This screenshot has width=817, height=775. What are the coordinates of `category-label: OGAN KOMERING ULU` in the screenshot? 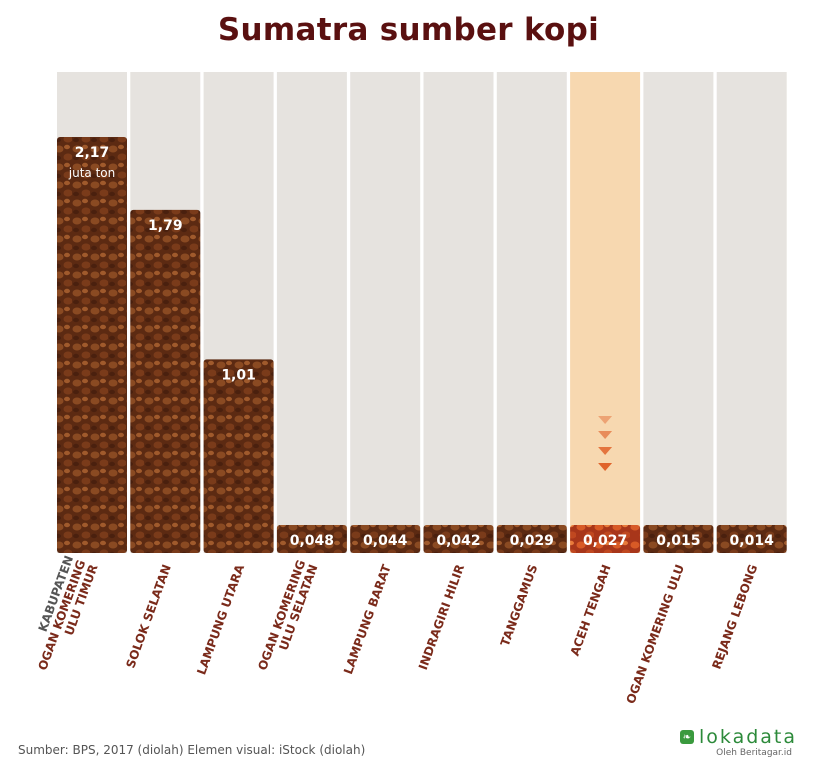 It's located at (654, 634).